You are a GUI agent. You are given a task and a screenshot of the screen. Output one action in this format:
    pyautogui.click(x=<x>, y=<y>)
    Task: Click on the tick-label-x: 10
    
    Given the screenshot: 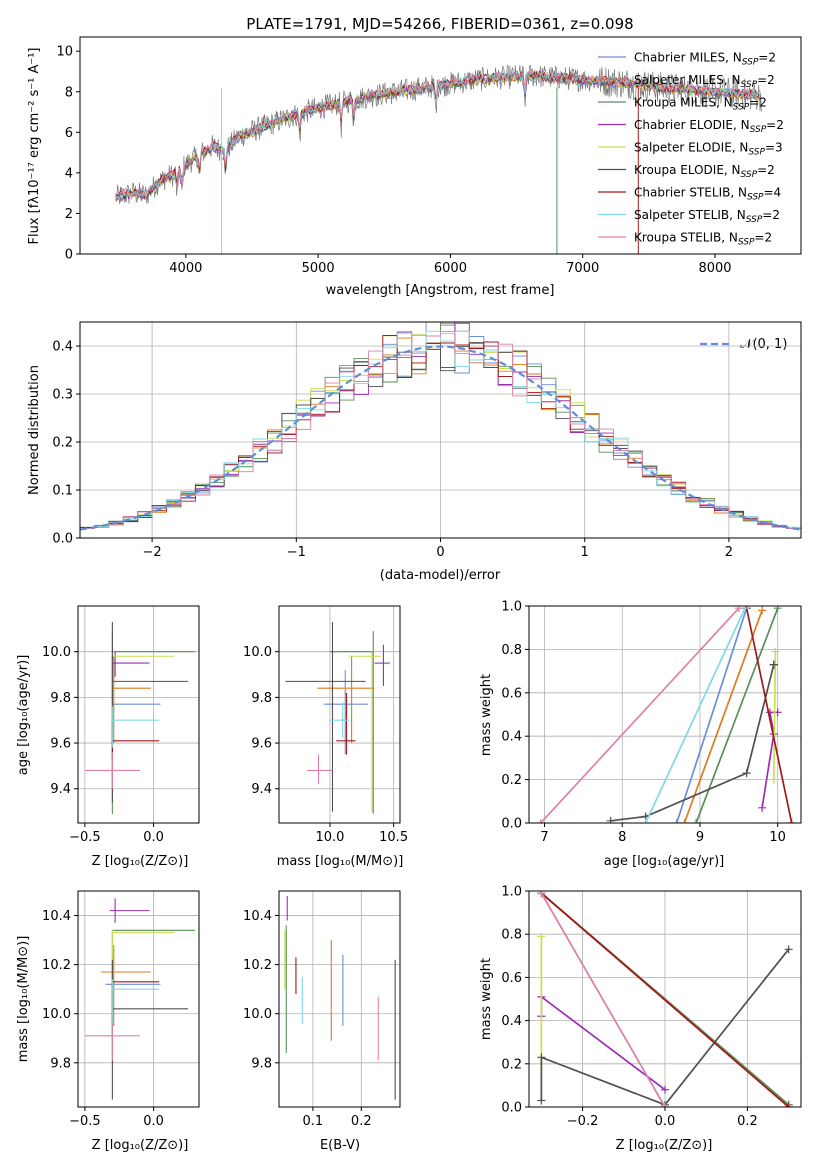 What is the action you would take?
    pyautogui.click(x=777, y=837)
    